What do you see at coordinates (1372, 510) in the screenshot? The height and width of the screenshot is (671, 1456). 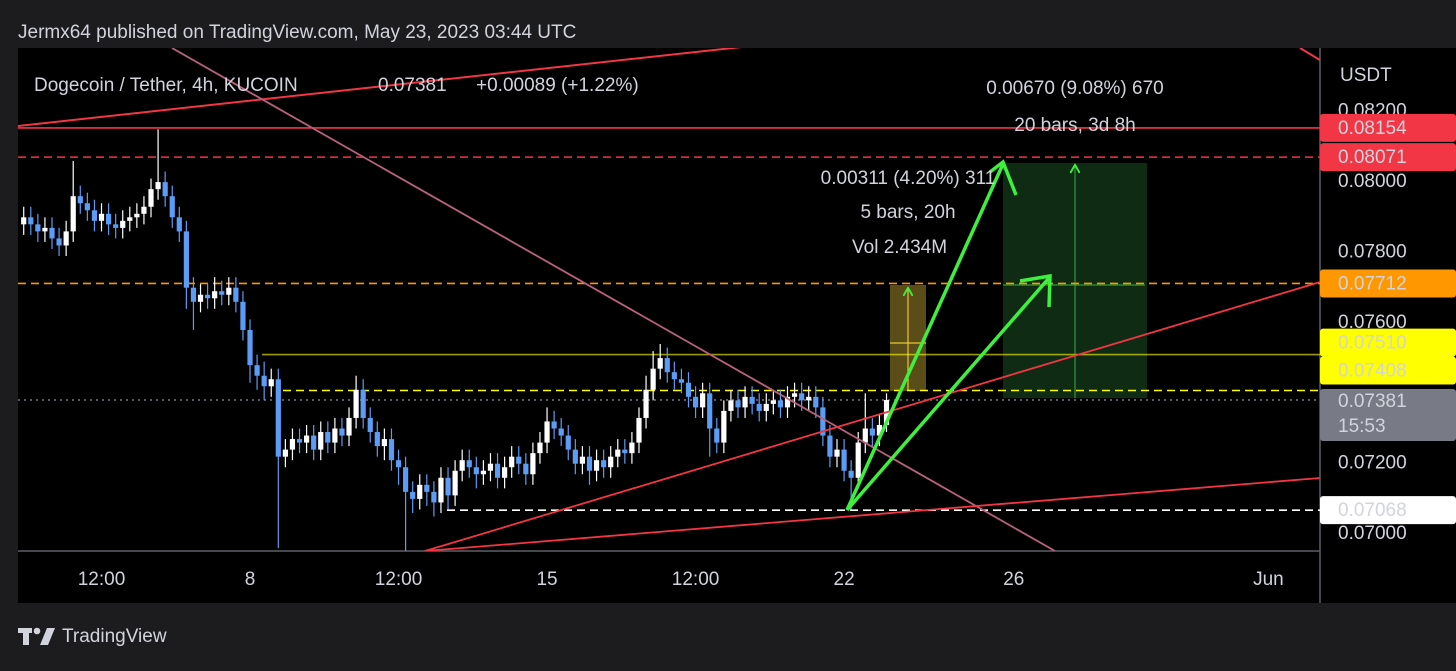 I see `price-label: 0.07068` at bounding box center [1372, 510].